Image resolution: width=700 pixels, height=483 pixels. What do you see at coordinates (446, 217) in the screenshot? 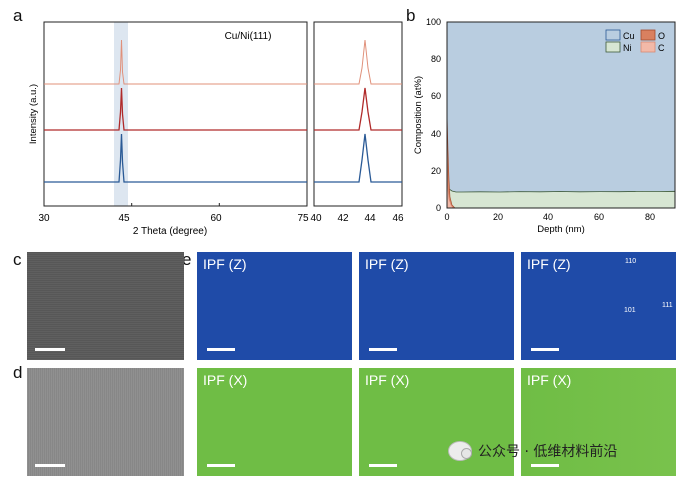
I see `x-tick-label: 0` at bounding box center [446, 217].